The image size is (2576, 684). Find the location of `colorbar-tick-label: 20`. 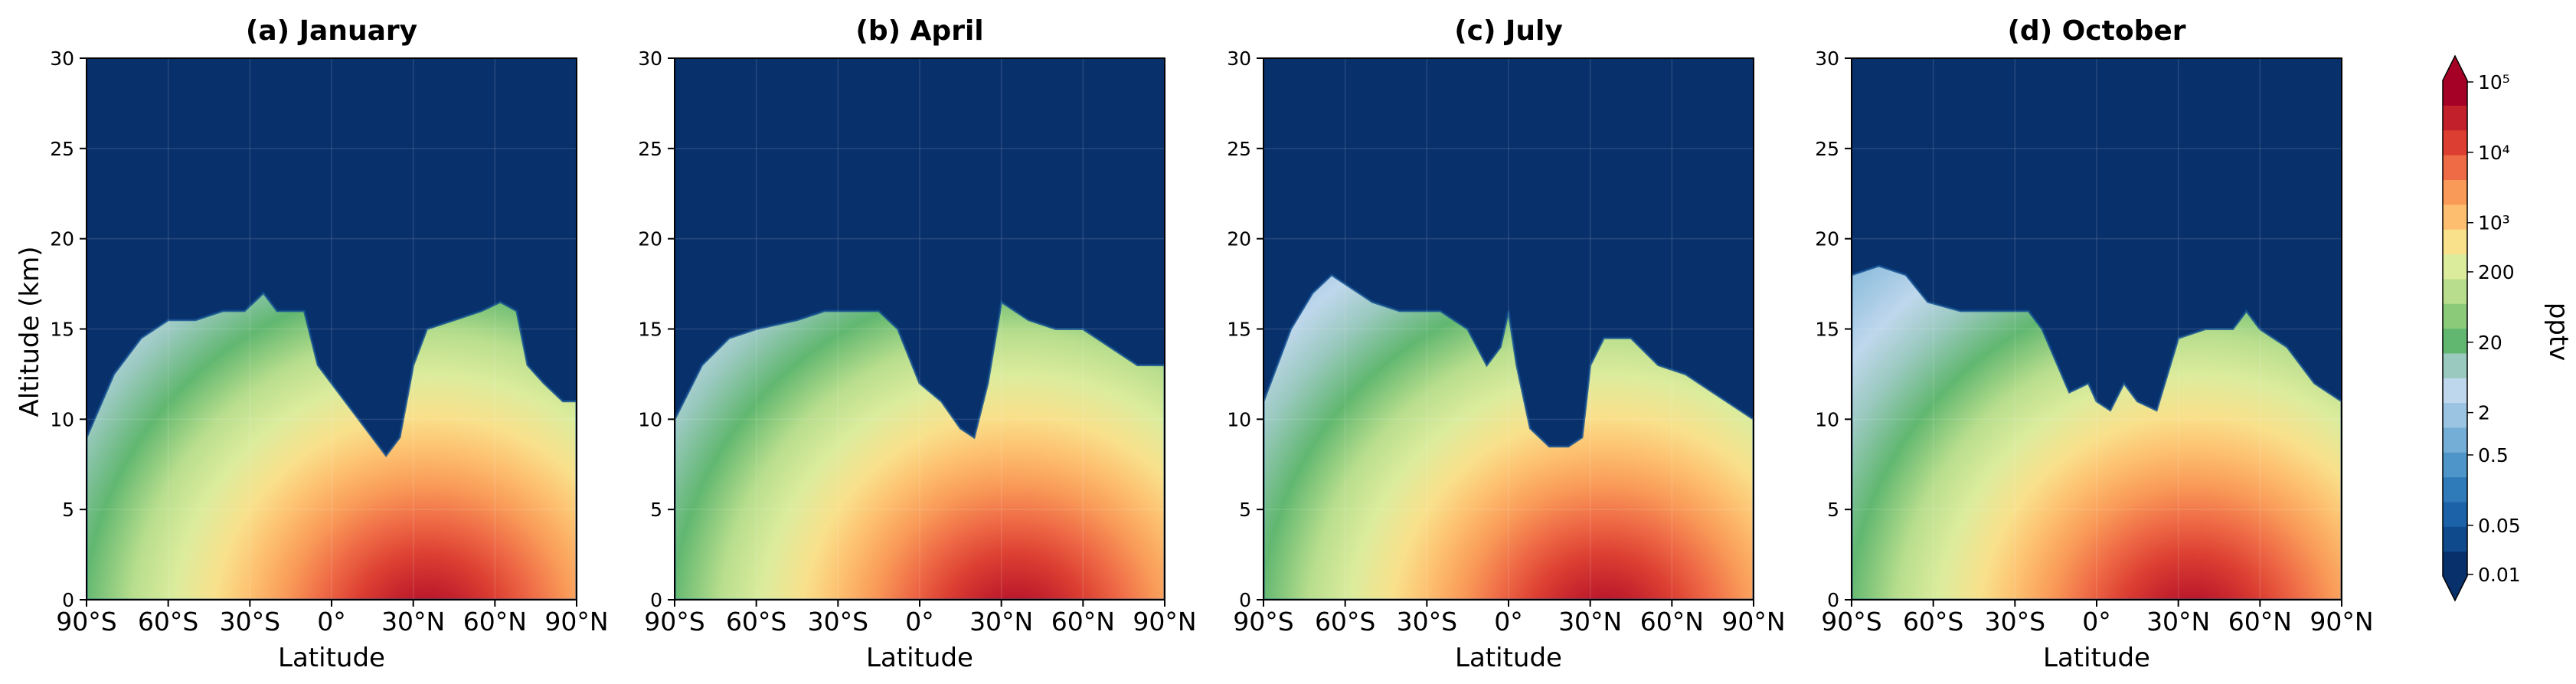

colorbar-tick-label: 20 is located at coordinates (2490, 343).